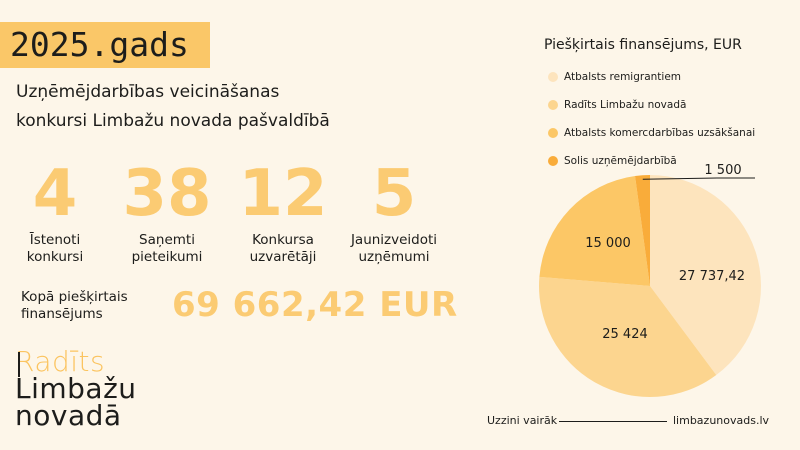  What do you see at coordinates (613, 421) in the screenshot?
I see `footer-divider` at bounding box center [613, 421].